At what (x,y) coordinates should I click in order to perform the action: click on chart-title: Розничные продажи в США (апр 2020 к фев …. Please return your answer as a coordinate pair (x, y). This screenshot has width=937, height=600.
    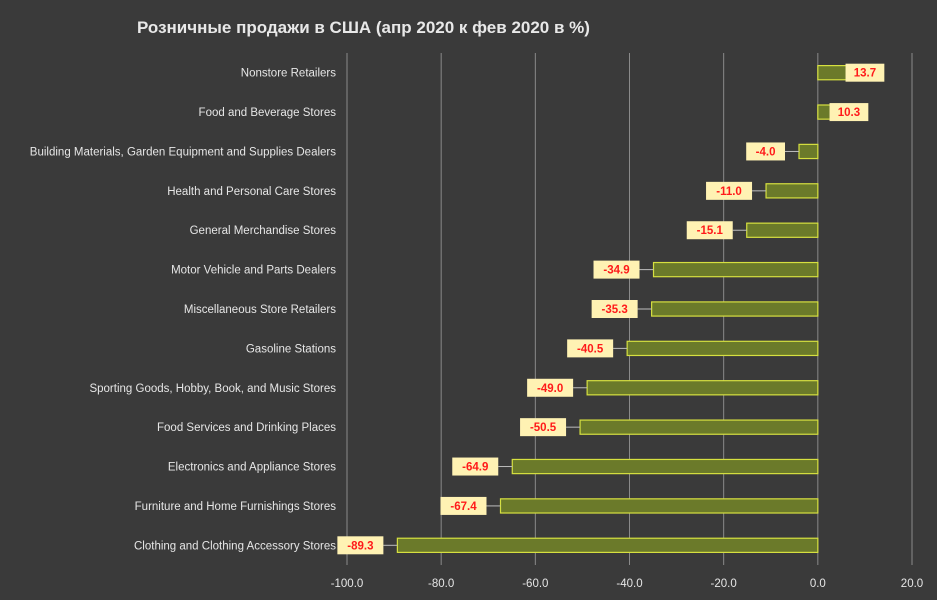
    Looking at the image, I should click on (363, 27).